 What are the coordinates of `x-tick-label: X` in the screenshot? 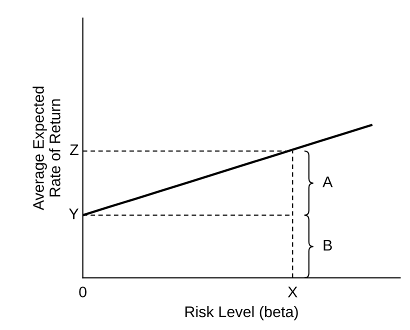 It's located at (293, 292).